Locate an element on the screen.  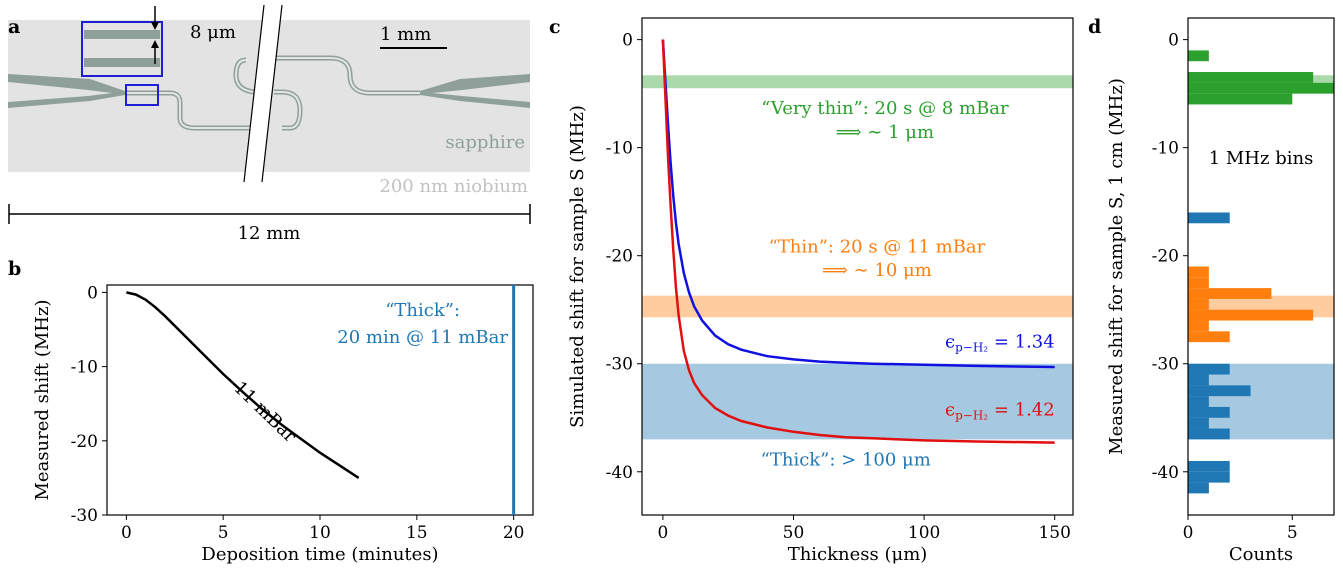
panel-b-ytick-label: -30 is located at coordinates (84, 516).